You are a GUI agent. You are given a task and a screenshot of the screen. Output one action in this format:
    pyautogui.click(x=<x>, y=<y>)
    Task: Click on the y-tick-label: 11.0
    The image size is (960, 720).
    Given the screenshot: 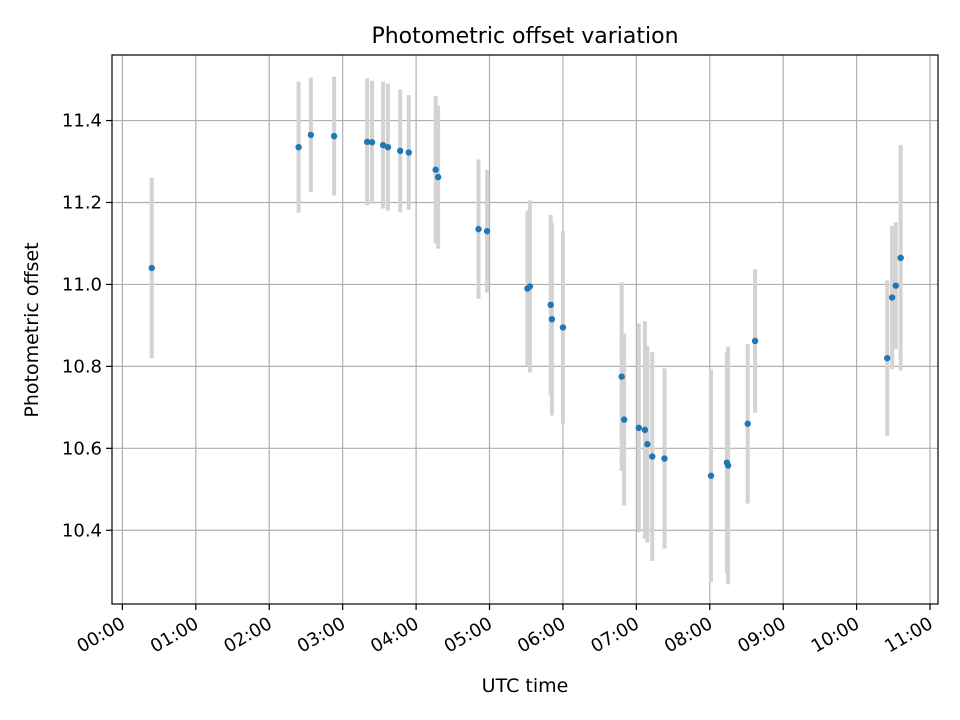 What is the action you would take?
    pyautogui.click(x=82, y=284)
    